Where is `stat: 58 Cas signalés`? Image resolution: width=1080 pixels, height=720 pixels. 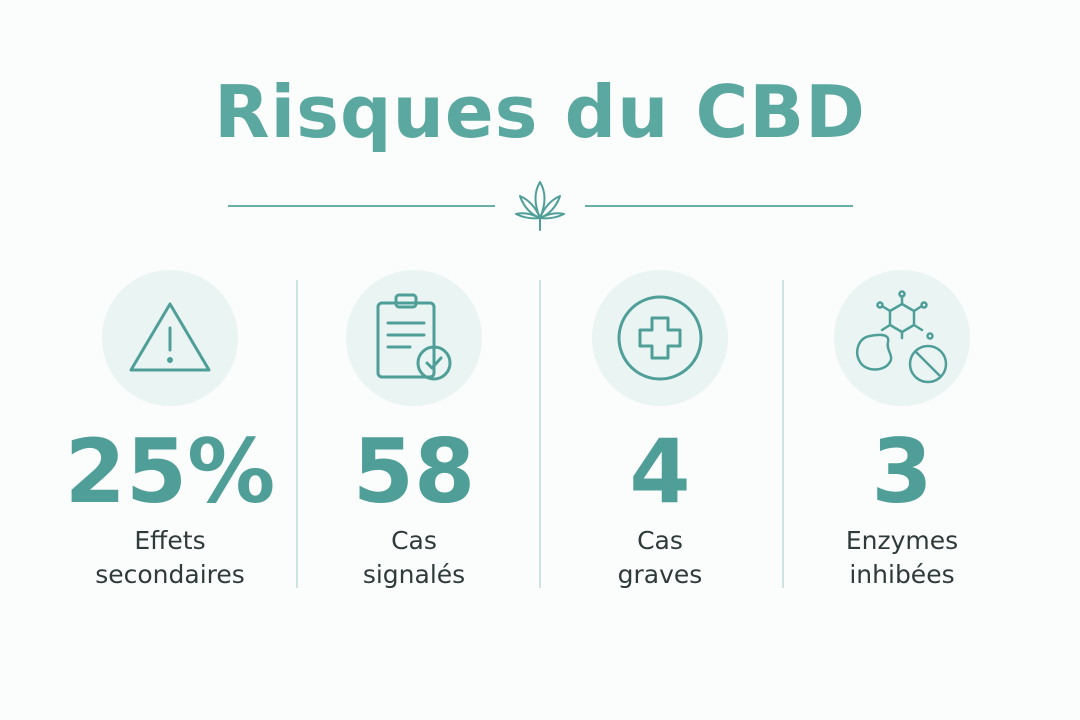
stat: 58 Cas signalés is located at coordinates (414, 431).